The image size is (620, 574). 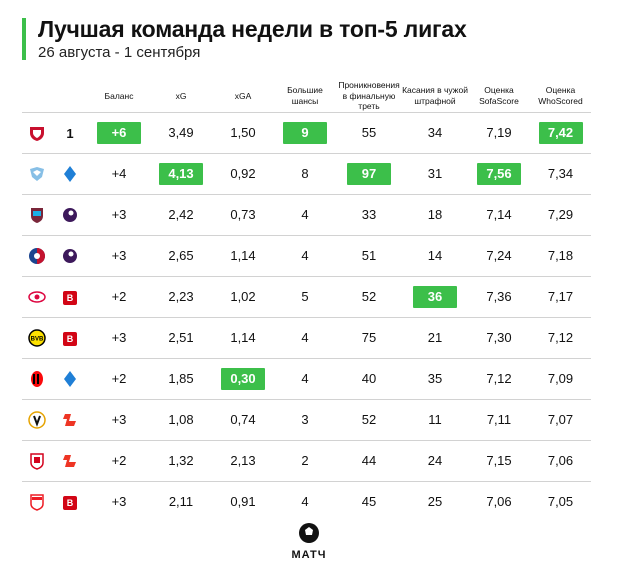 What do you see at coordinates (243, 133) in the screenshot?
I see `xga-value: 1,50` at bounding box center [243, 133].